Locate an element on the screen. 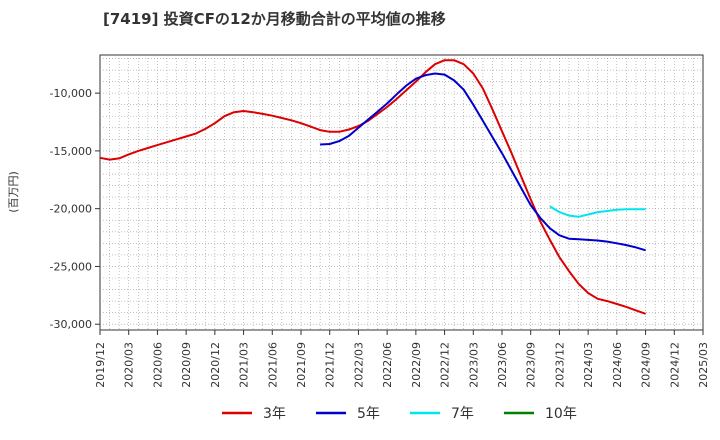  x-tick-label: 2022/12 is located at coordinates (445, 365).